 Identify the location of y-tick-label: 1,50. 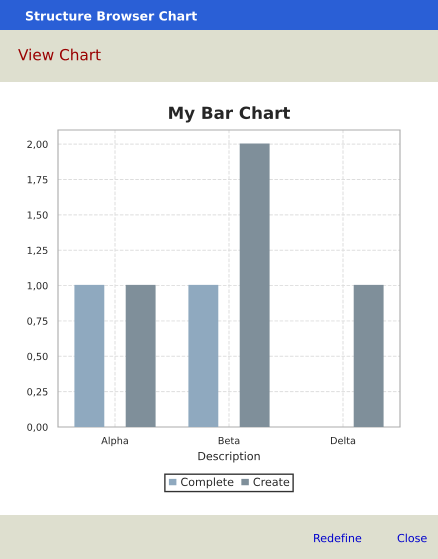
(38, 215).